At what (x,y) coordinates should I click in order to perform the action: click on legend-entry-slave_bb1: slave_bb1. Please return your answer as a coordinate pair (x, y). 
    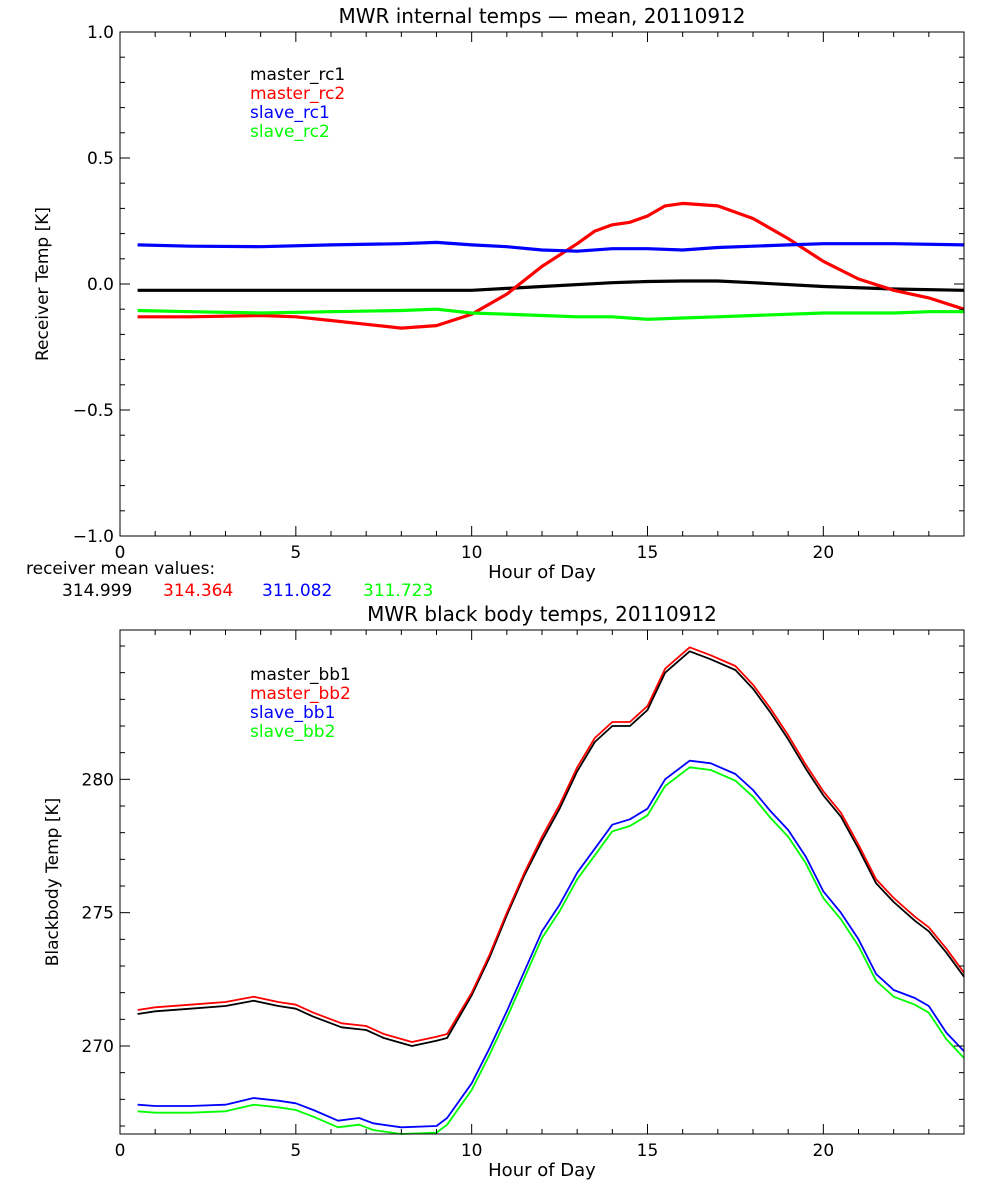
    Looking at the image, I should click on (292, 713).